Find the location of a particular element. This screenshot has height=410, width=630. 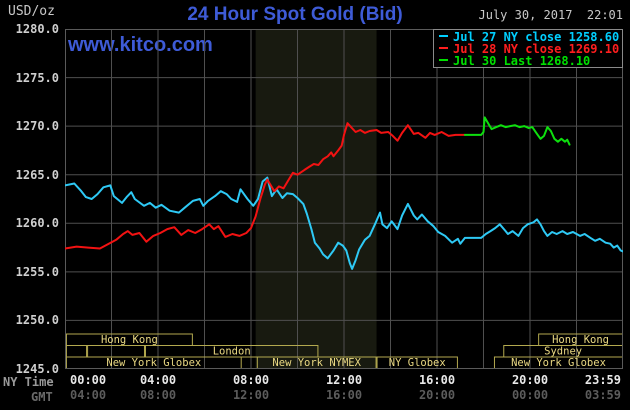

legend-item: Jul 28 NY close 1269.10 is located at coordinates (530, 49).